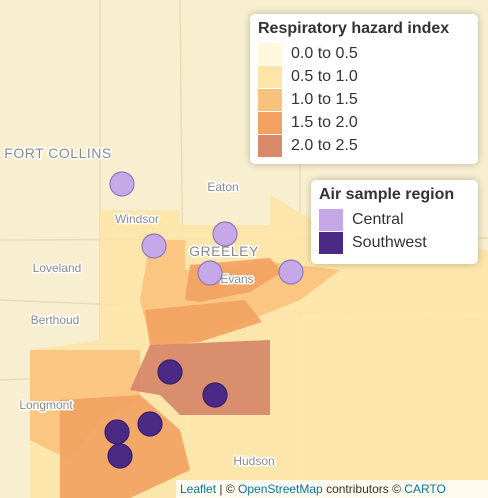  Describe the element at coordinates (227, 489) in the screenshot. I see `attribution-text: | ©` at that location.